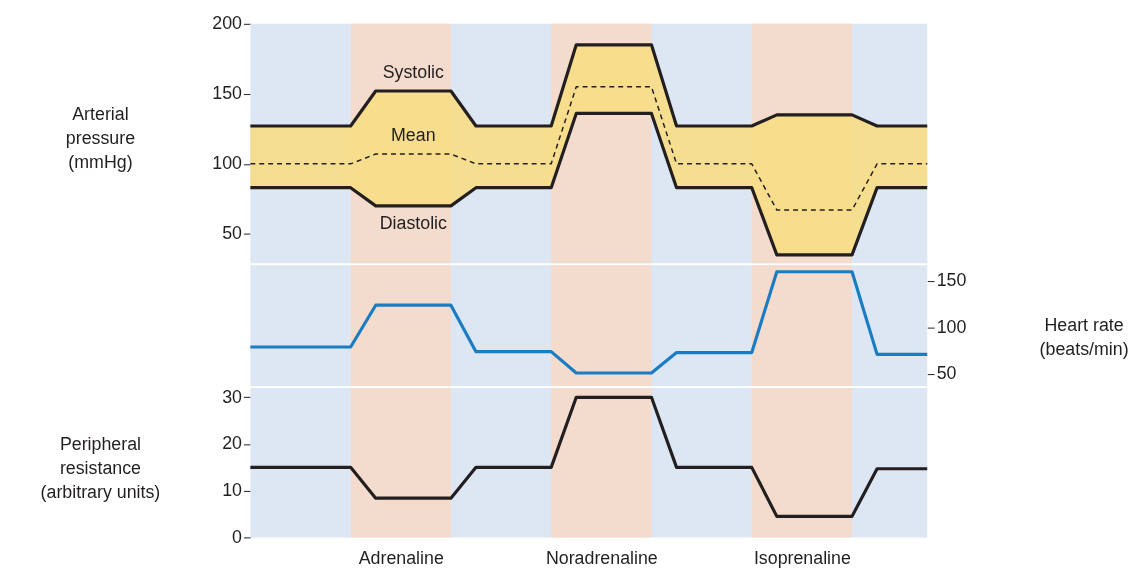  Describe the element at coordinates (413, 72) in the screenshot. I see `series-label: Systolic` at that location.